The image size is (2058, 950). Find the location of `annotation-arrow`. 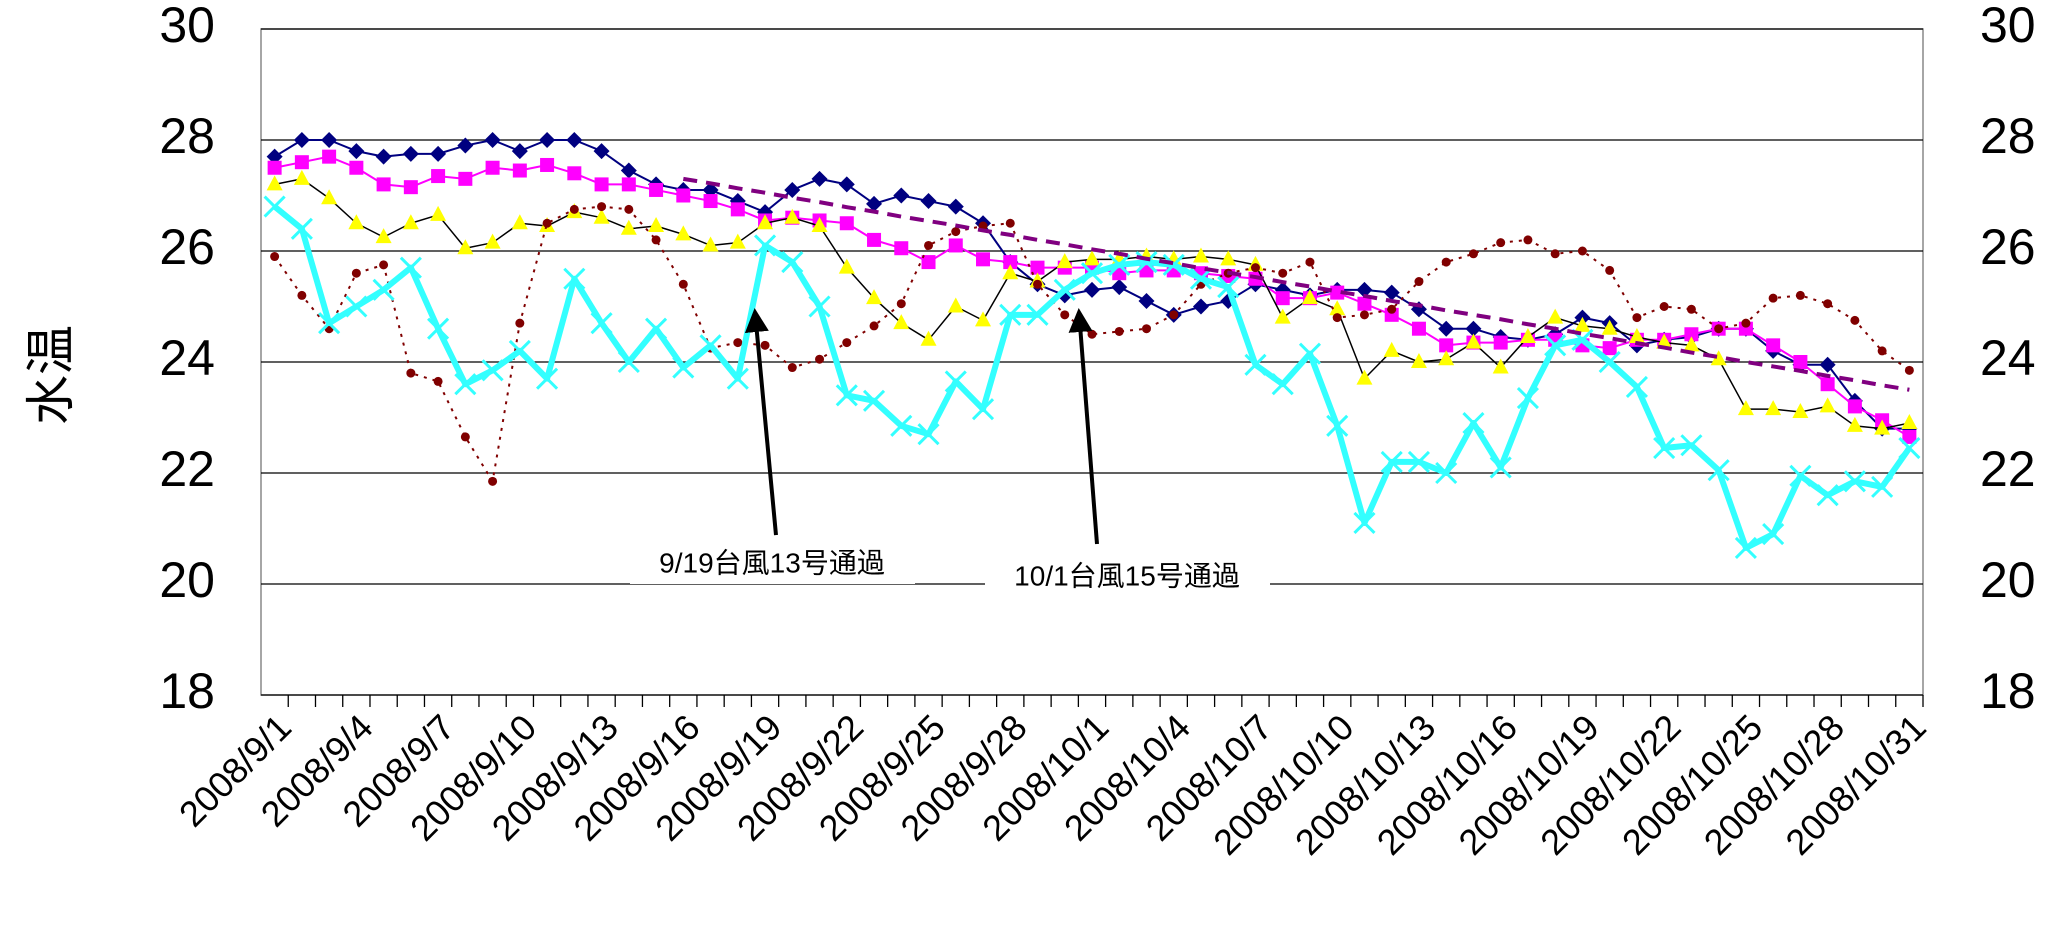

annotation-arrow is located at coordinates (1083, 426).